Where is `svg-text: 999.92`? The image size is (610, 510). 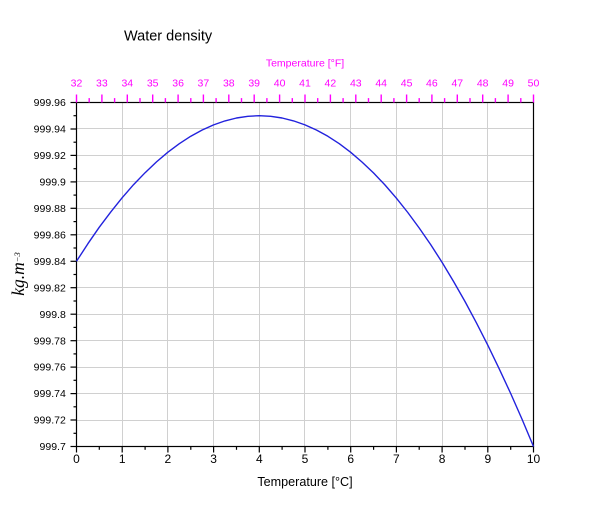
svg-text: 999.92 is located at coordinates (50, 156).